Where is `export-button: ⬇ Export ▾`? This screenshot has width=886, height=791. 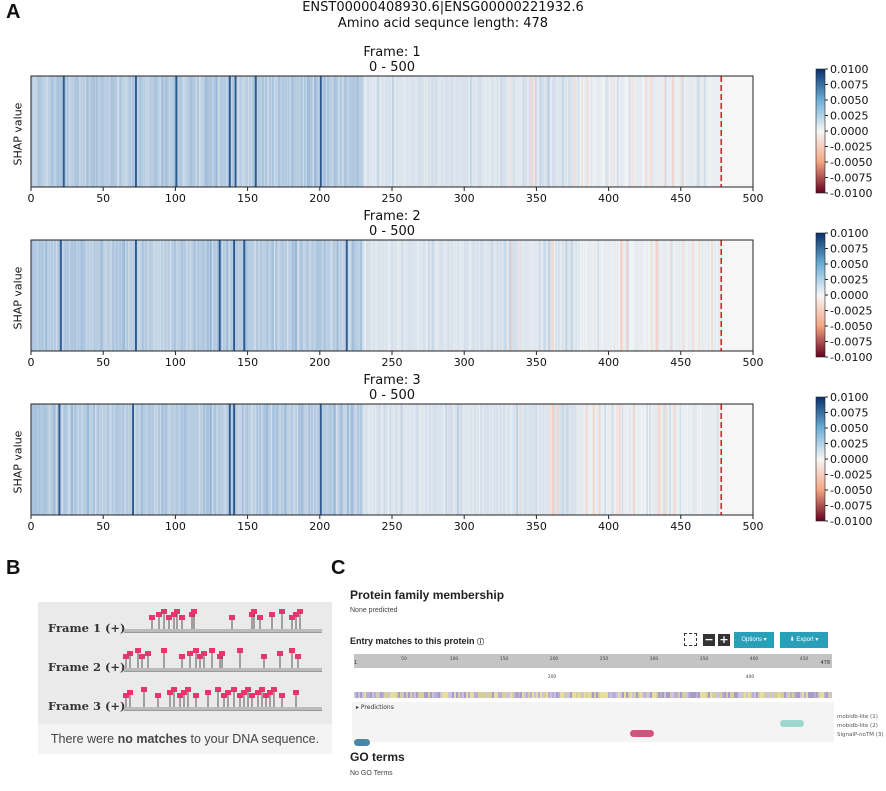 export-button: ⬇ Export ▾ is located at coordinates (804, 640).